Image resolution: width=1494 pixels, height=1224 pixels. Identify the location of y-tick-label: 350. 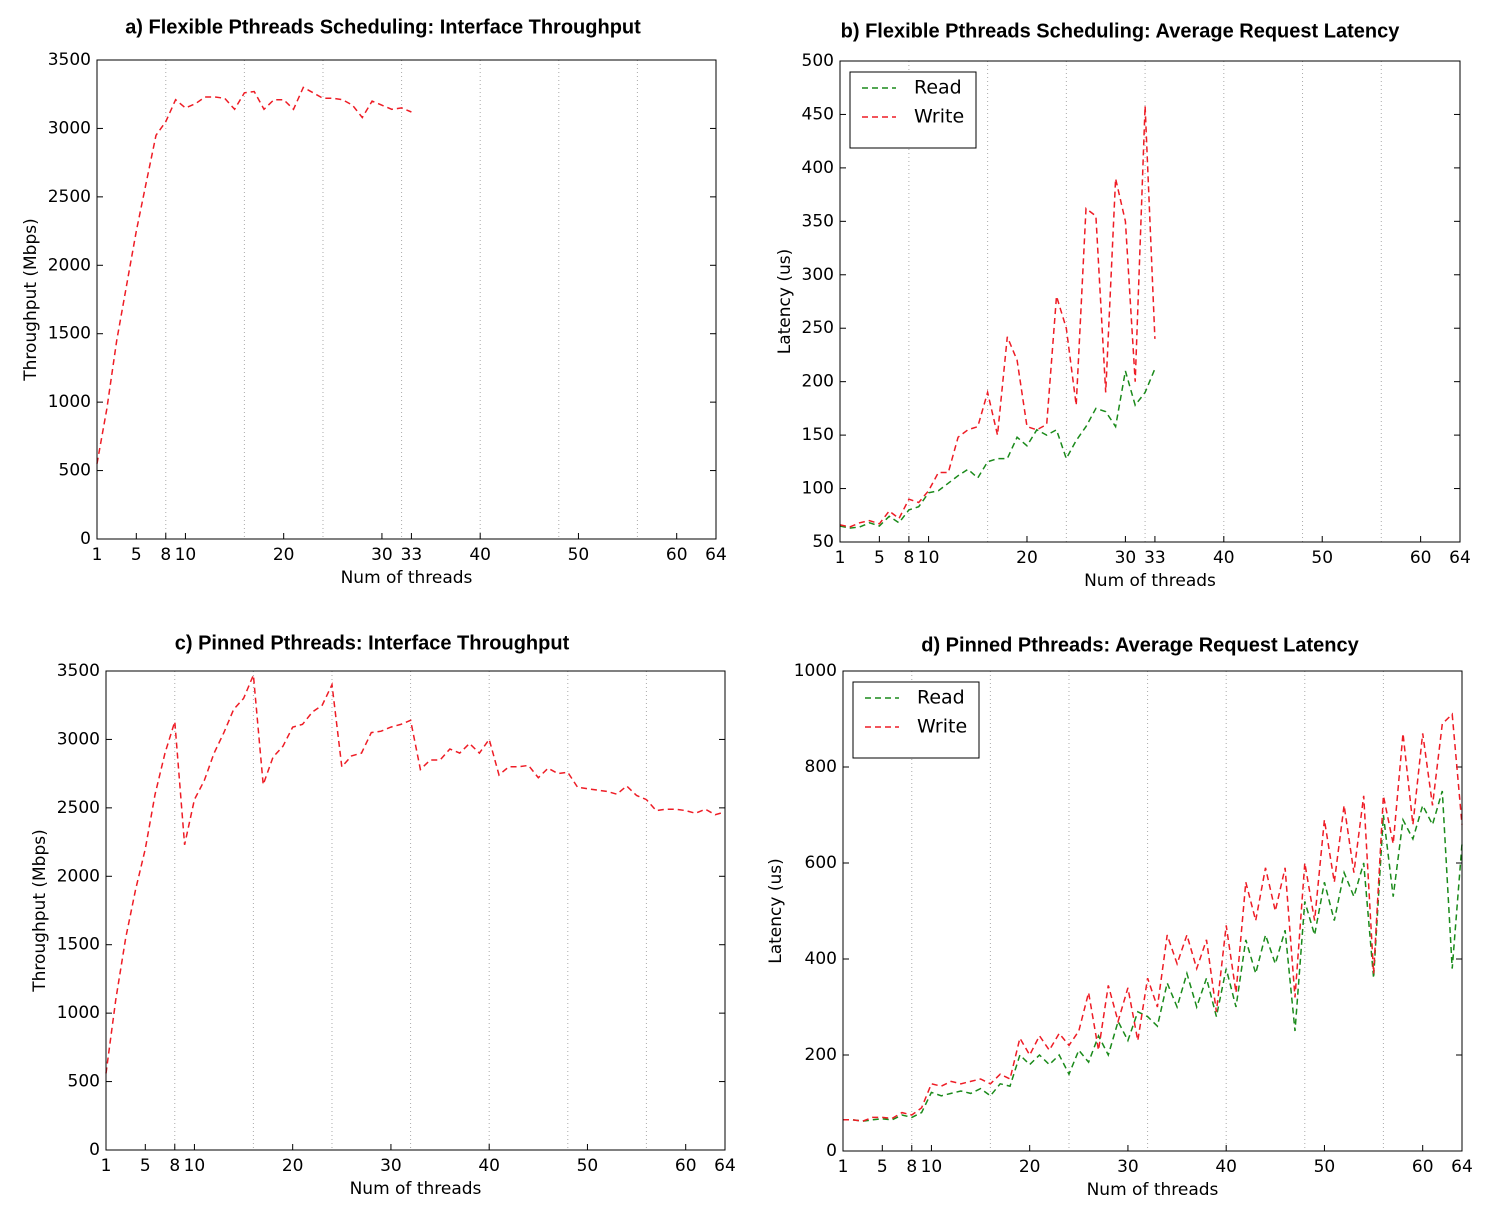
(818, 221).